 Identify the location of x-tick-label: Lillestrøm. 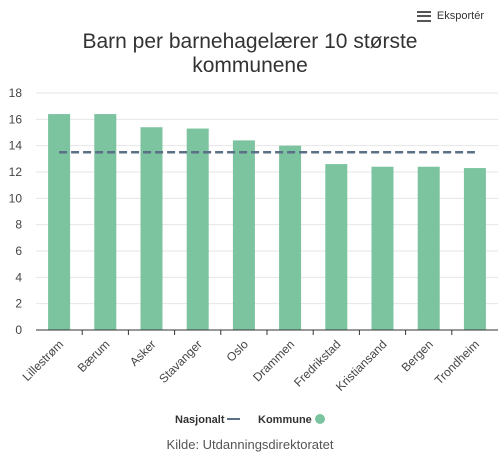
(43, 360).